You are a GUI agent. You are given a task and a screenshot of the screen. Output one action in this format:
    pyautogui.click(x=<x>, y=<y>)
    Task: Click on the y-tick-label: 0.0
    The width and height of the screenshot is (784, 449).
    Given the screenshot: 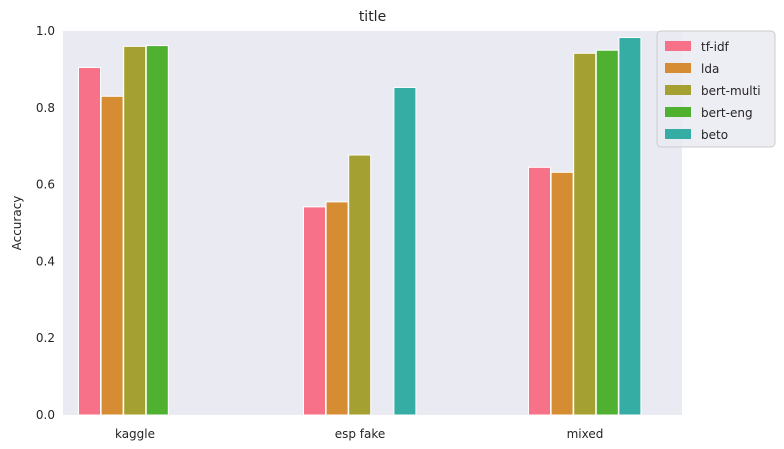 What is the action you would take?
    pyautogui.click(x=45, y=415)
    